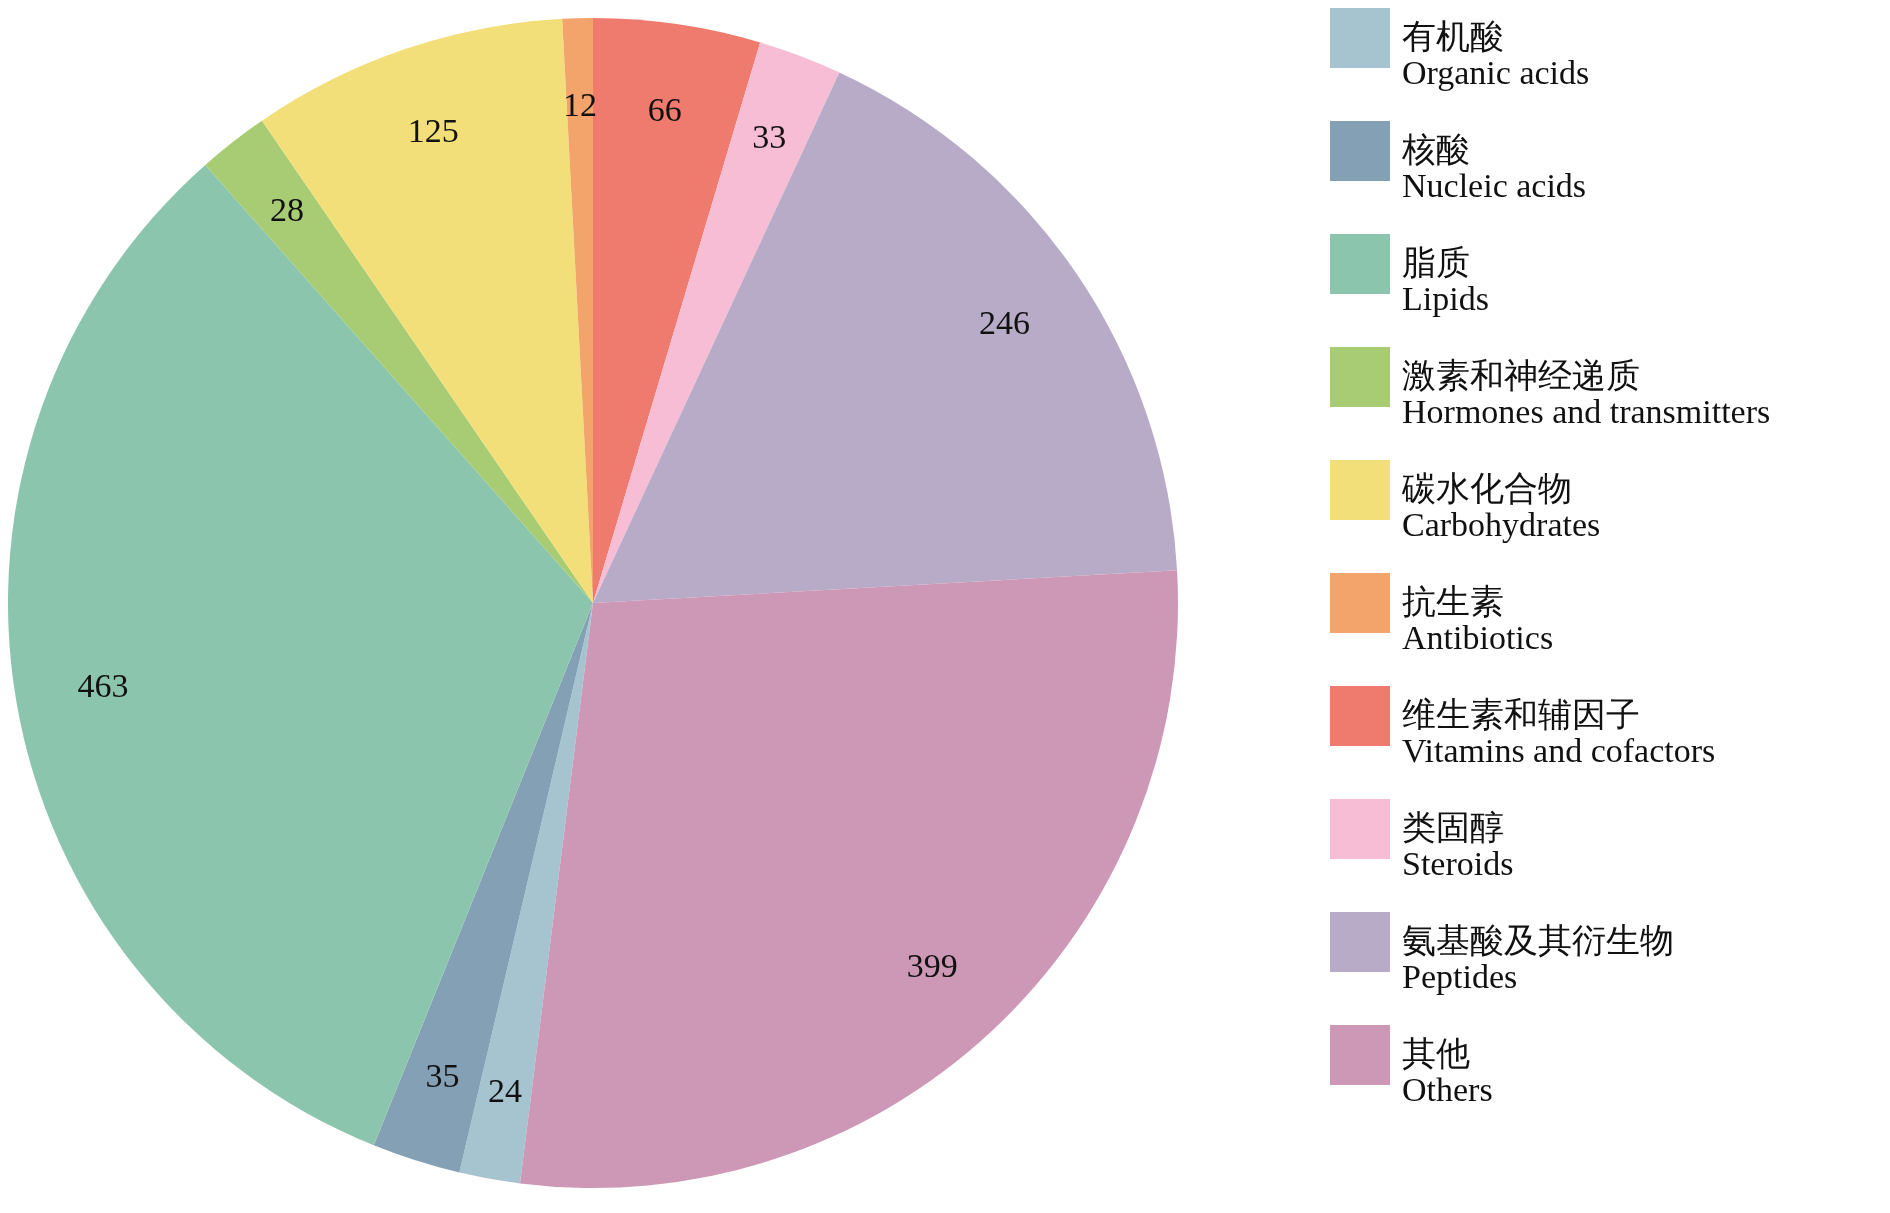 The image size is (1890, 1213). Describe the element at coordinates (1494, 167) in the screenshot. I see `legend-label: 核酸 Nucleic acids` at that location.